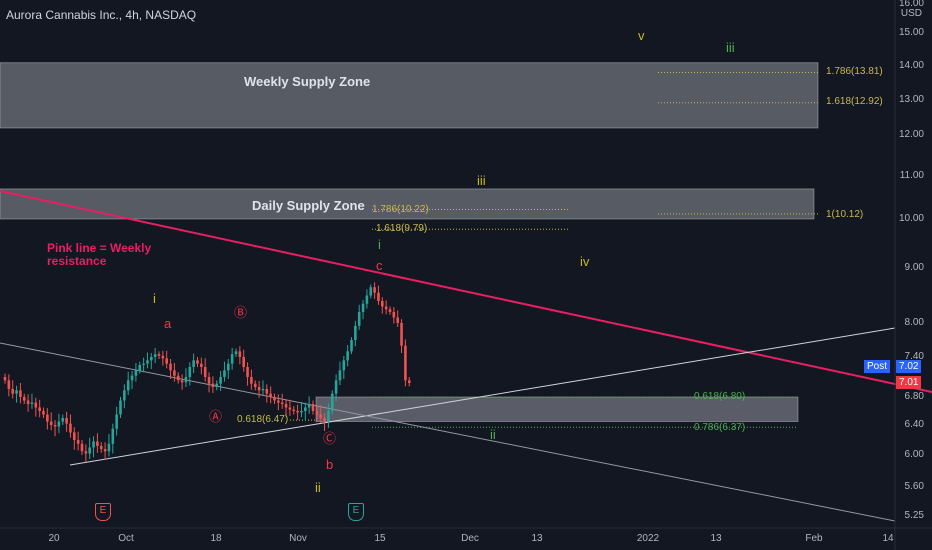 The height and width of the screenshot is (550, 932). I want to click on y-tick-label: 6.40, so click(914, 424).